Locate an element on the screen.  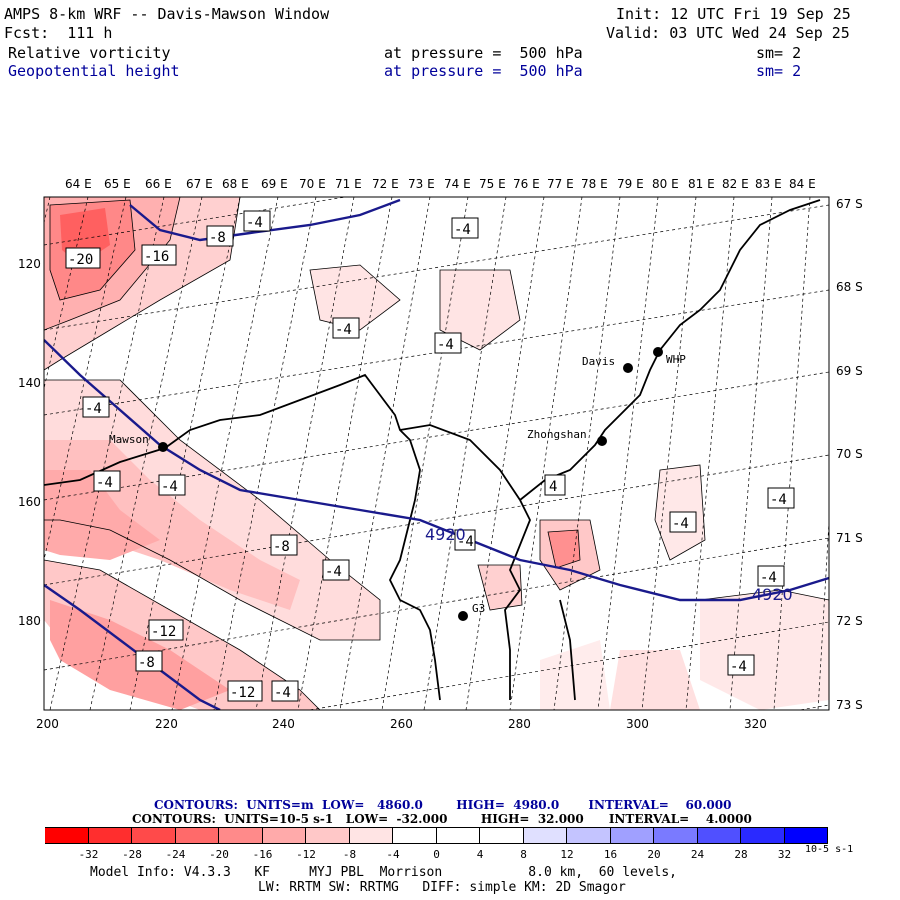
station-label: G3 is located at coordinates (478, 608).